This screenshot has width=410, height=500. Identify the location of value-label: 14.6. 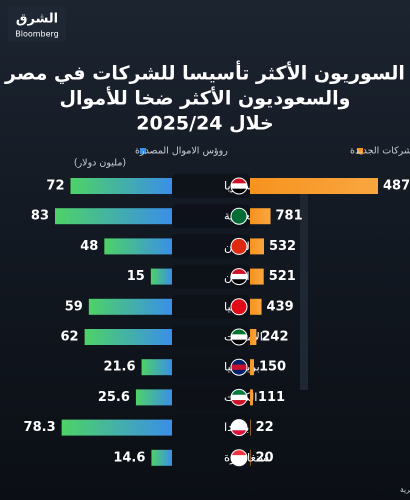
(129, 457).